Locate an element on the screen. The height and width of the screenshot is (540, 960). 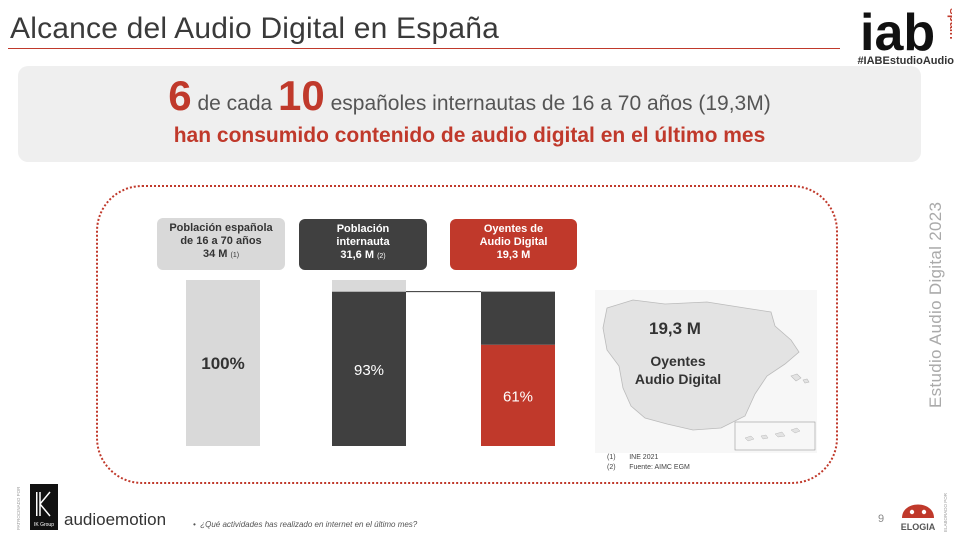
iab-spain-logo: iab spain is located at coordinates (906, 31).